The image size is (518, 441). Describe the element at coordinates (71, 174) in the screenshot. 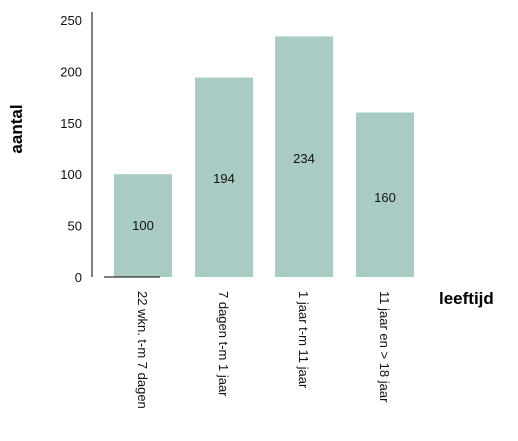

I see `y-tick-label: 100` at that location.